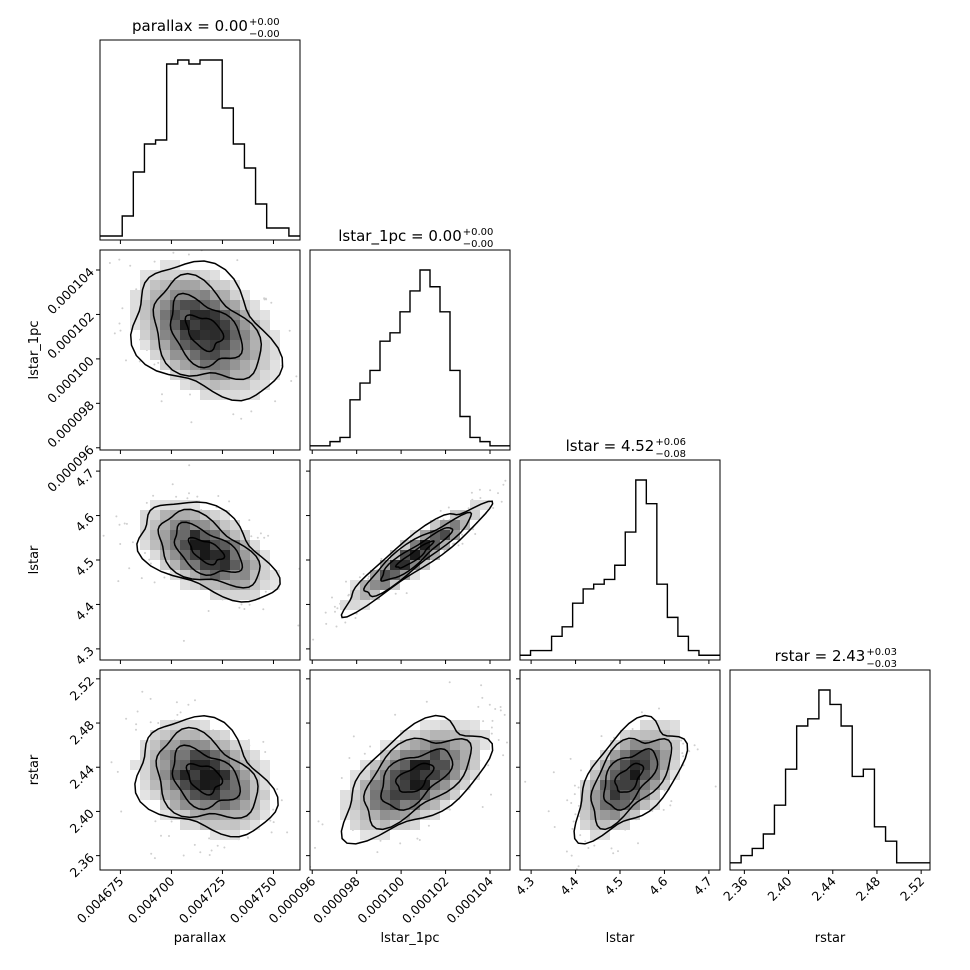 The width and height of the screenshot is (970, 970). What do you see at coordinates (830, 776) in the screenshot?
I see `histogram-step-rstar` at bounding box center [830, 776].